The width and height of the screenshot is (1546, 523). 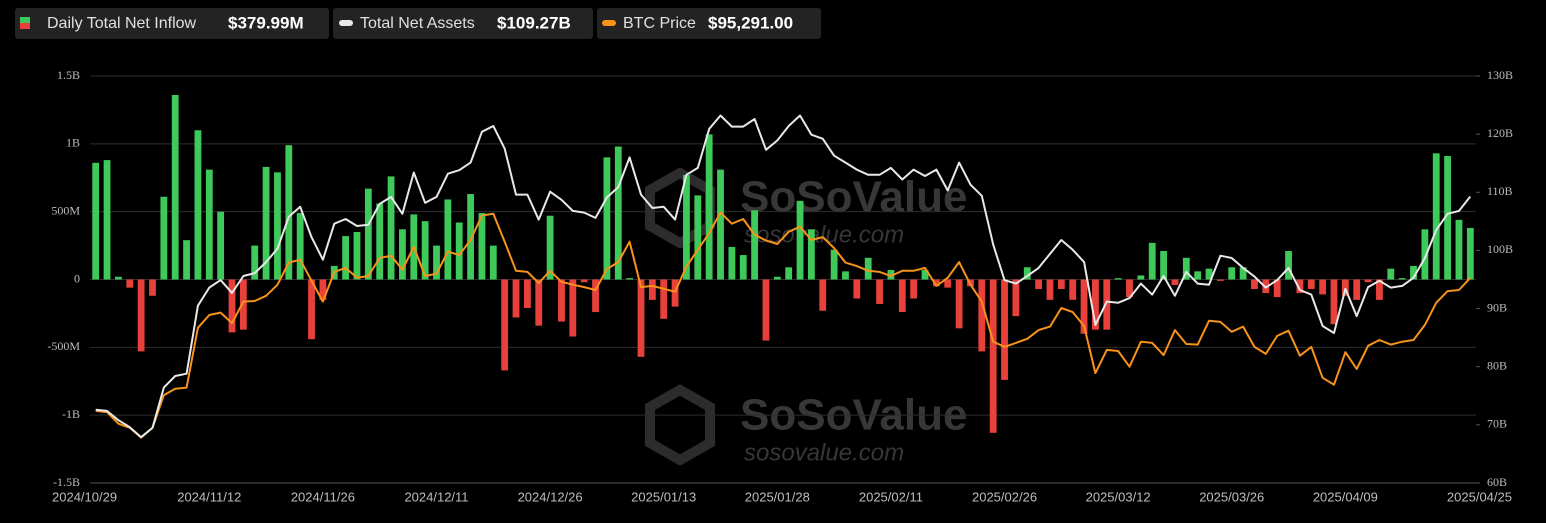 What do you see at coordinates (1500, 249) in the screenshot?
I see `y2-tick-label: 100B` at bounding box center [1500, 249].